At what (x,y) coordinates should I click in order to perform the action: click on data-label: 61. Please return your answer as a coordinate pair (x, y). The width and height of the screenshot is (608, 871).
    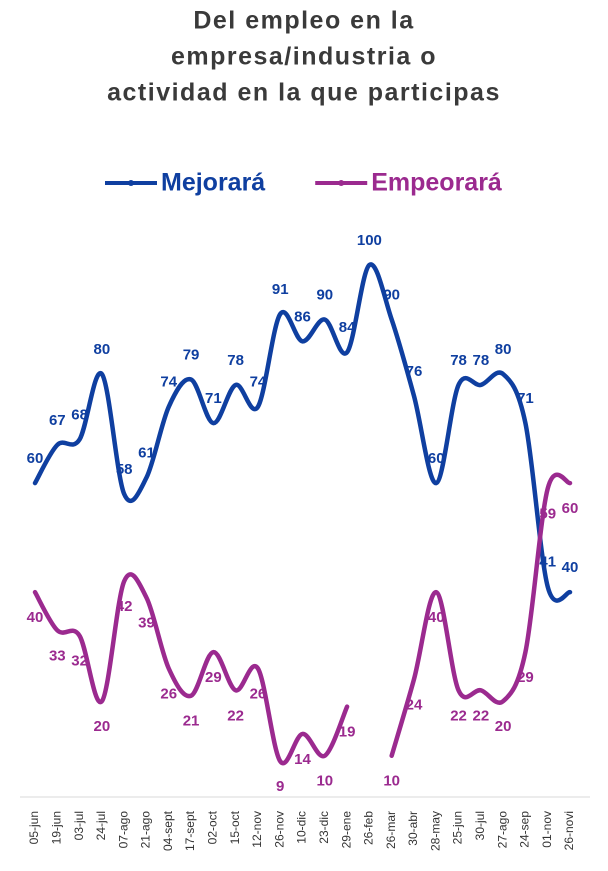
    Looking at the image, I should click on (146, 453).